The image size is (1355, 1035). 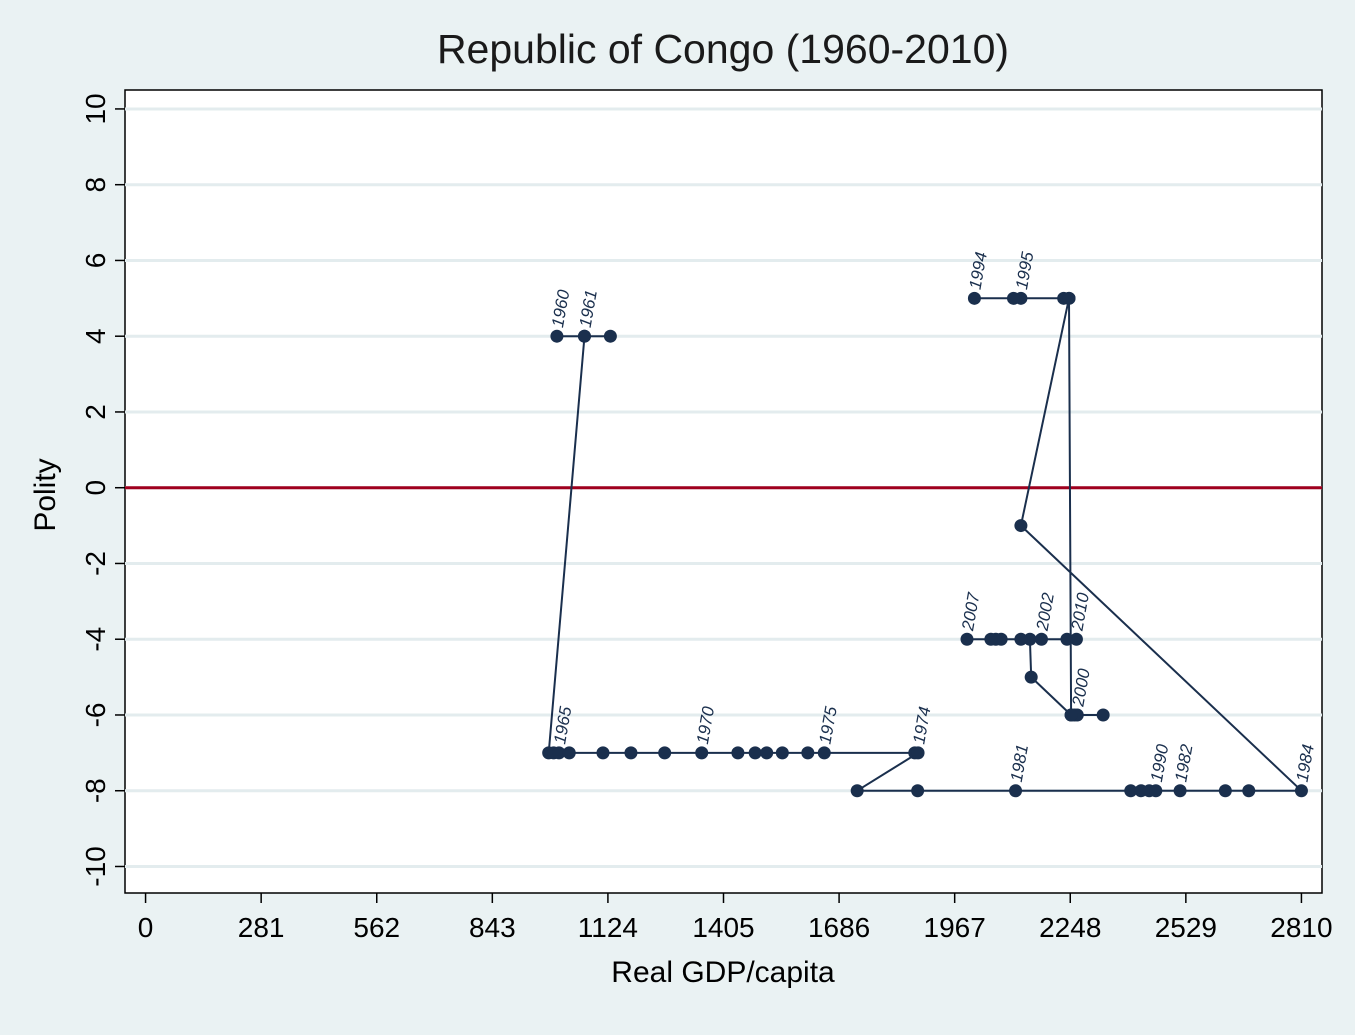 I want to click on y-tick-label: 2, so click(x=95, y=412).